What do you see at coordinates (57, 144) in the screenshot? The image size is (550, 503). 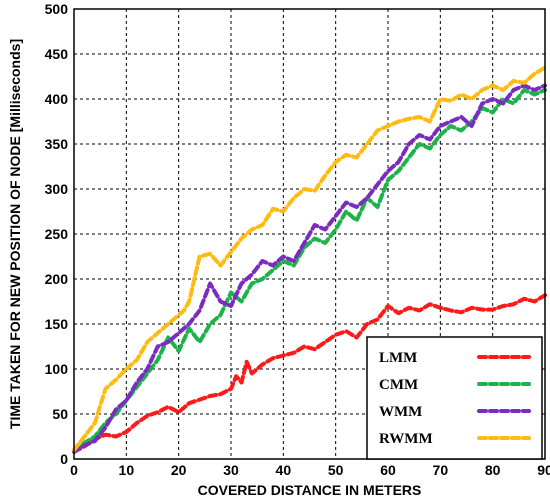 I see `y-tick-label: 350` at bounding box center [57, 144].